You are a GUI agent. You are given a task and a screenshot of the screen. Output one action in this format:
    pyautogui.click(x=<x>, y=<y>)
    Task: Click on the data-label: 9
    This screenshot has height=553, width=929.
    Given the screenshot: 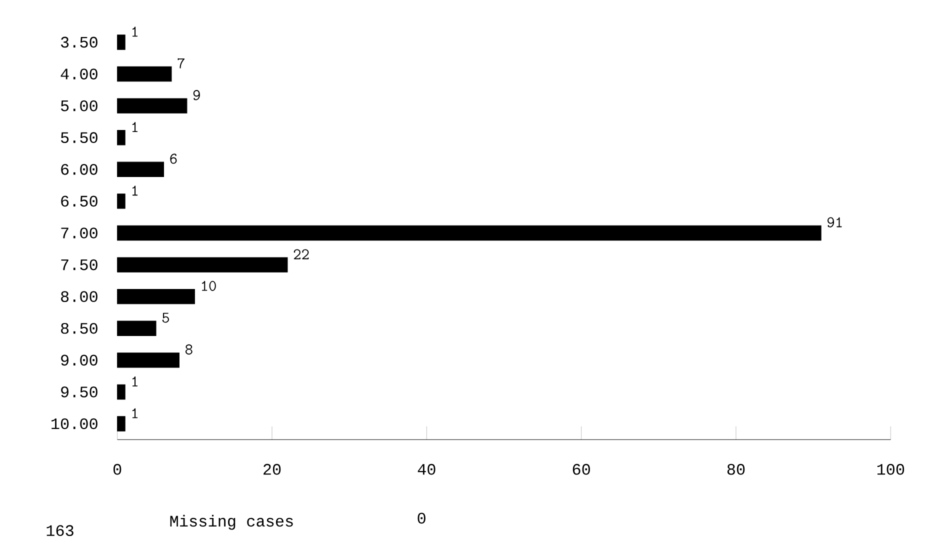 What is the action you would take?
    pyautogui.click(x=196, y=95)
    